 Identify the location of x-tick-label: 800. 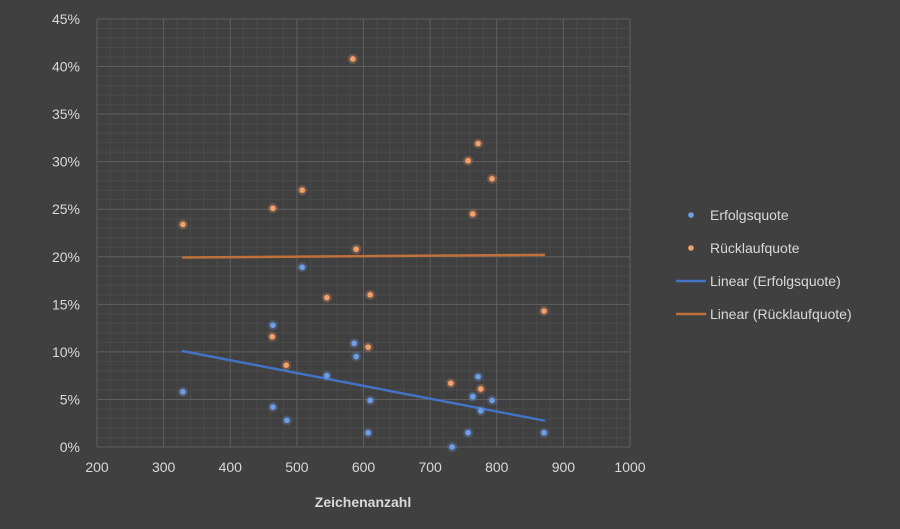
(497, 467).